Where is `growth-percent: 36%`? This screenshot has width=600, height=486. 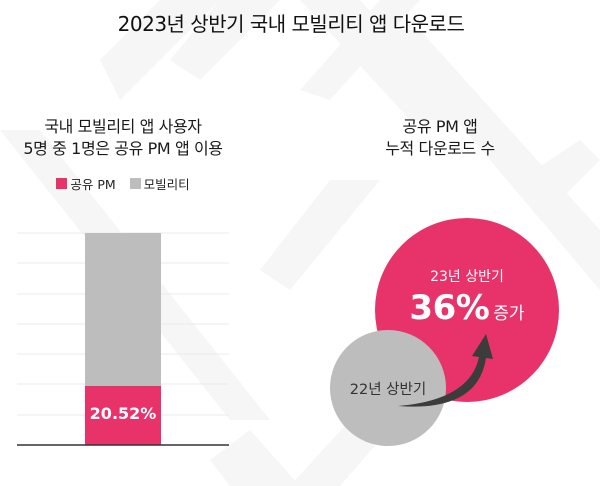 growth-percent: 36% is located at coordinates (449, 308).